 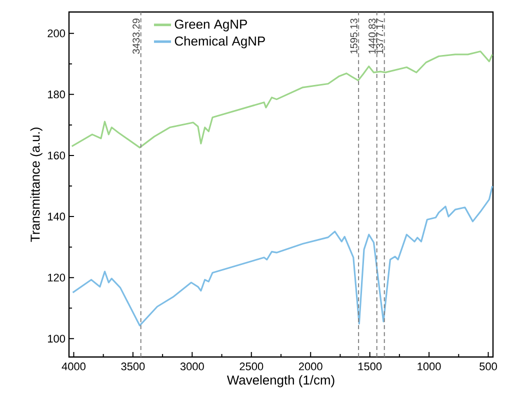 What do you see at coordinates (133, 366) in the screenshot?
I see `x-tick-label: 3500` at bounding box center [133, 366].